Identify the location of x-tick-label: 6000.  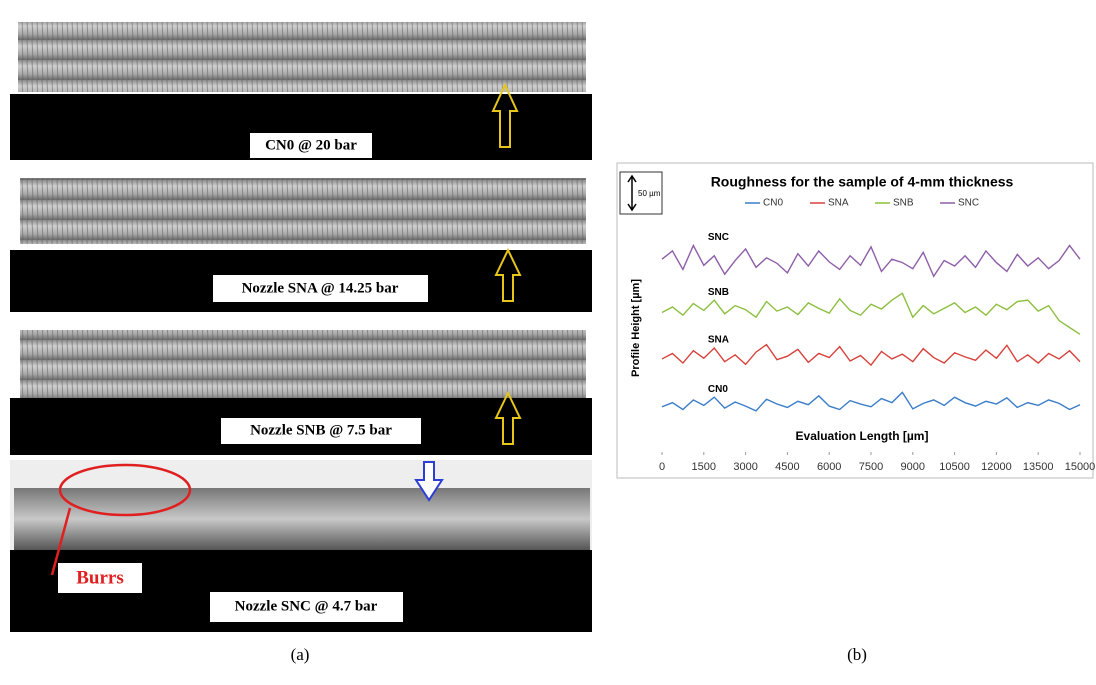
(829, 467).